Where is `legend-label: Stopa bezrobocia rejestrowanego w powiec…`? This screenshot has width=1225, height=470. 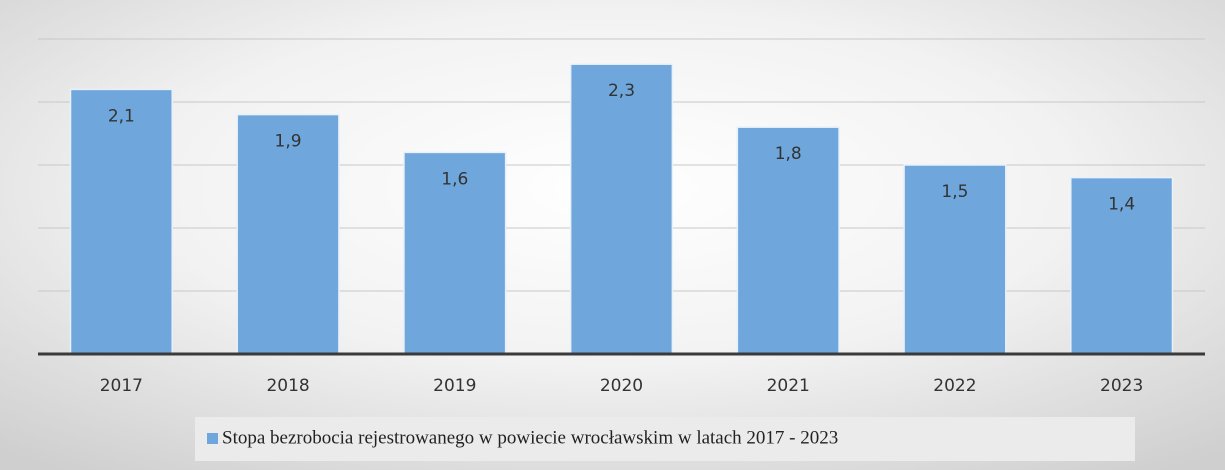
legend-label: Stopa bezrobocia rejestrowanego w powiec… is located at coordinates (530, 437).